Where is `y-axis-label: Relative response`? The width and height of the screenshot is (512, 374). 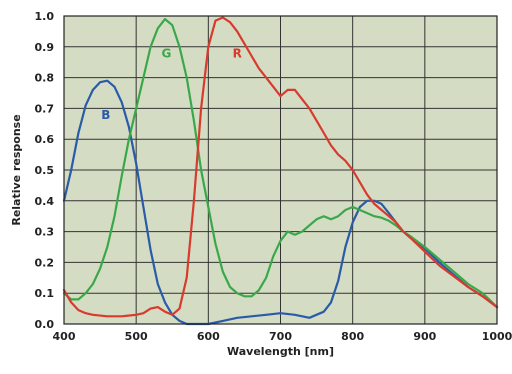 y-axis-label: Relative response is located at coordinates (16, 169).